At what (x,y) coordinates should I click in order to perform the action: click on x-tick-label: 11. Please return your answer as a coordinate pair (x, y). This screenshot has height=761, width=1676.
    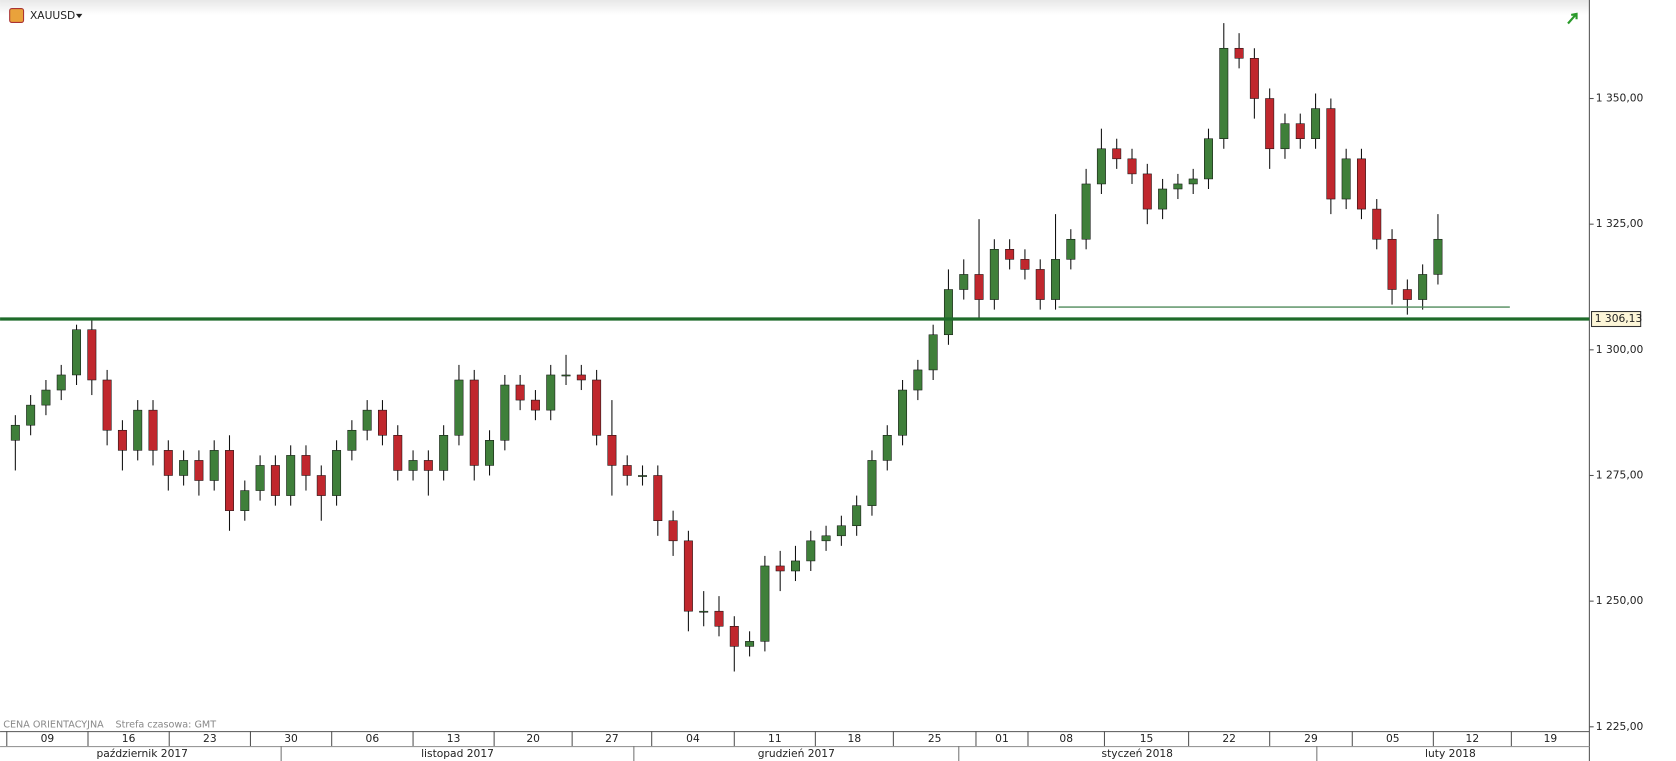
    Looking at the image, I should click on (775, 738).